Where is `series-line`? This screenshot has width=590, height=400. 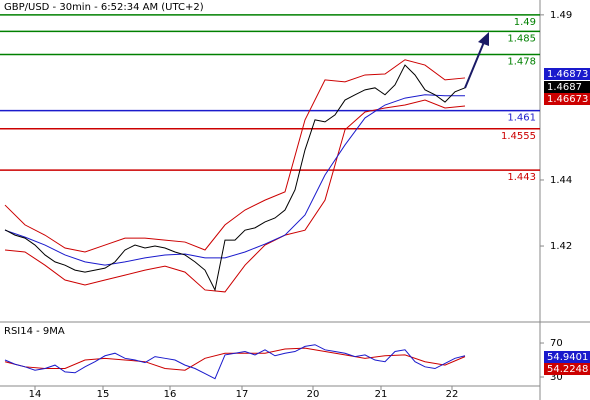 series-line is located at coordinates (235, 362).